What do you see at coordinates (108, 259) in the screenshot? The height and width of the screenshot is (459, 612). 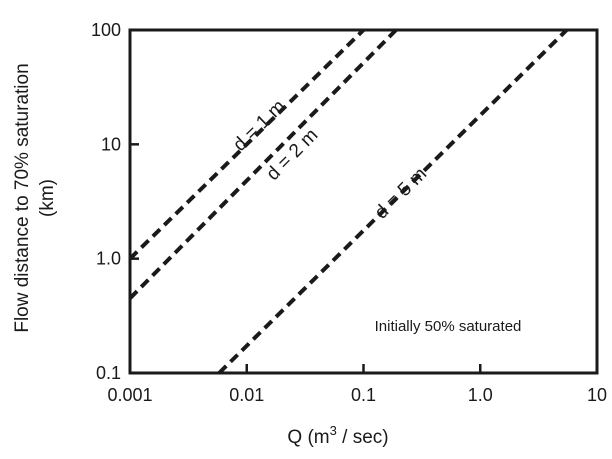 I see `y-tick-label: 1.0` at bounding box center [108, 259].